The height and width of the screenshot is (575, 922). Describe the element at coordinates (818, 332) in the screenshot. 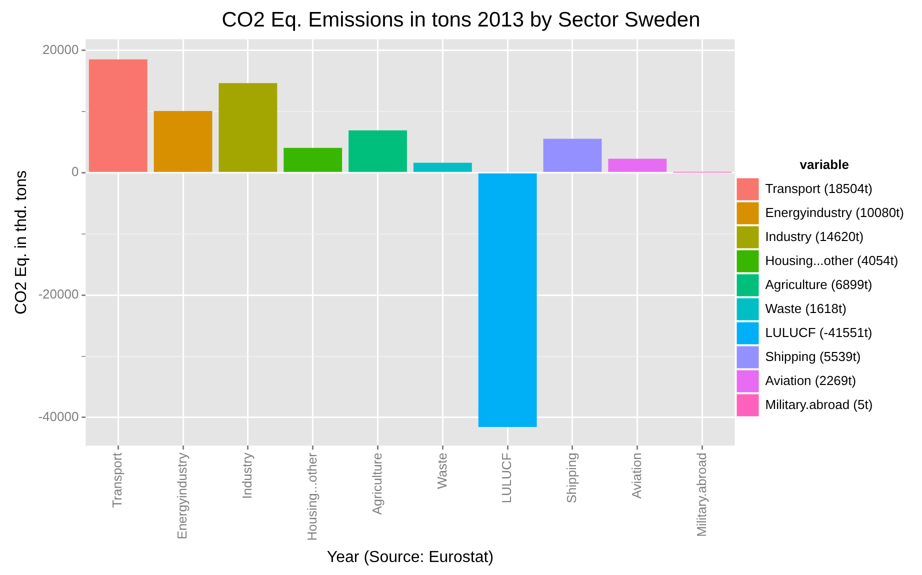

I see `legend-label: LULUCF (-41551t)` at that location.